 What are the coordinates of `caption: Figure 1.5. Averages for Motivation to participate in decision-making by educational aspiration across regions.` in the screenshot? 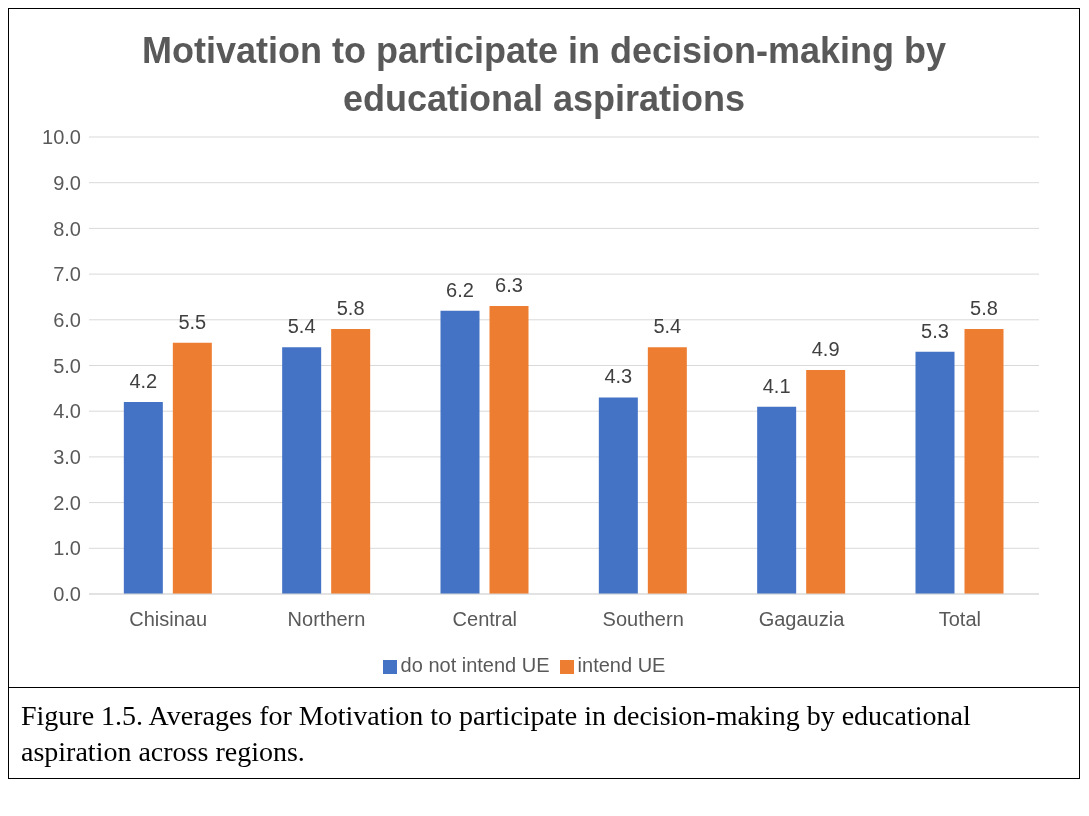 It's located at (544, 732).